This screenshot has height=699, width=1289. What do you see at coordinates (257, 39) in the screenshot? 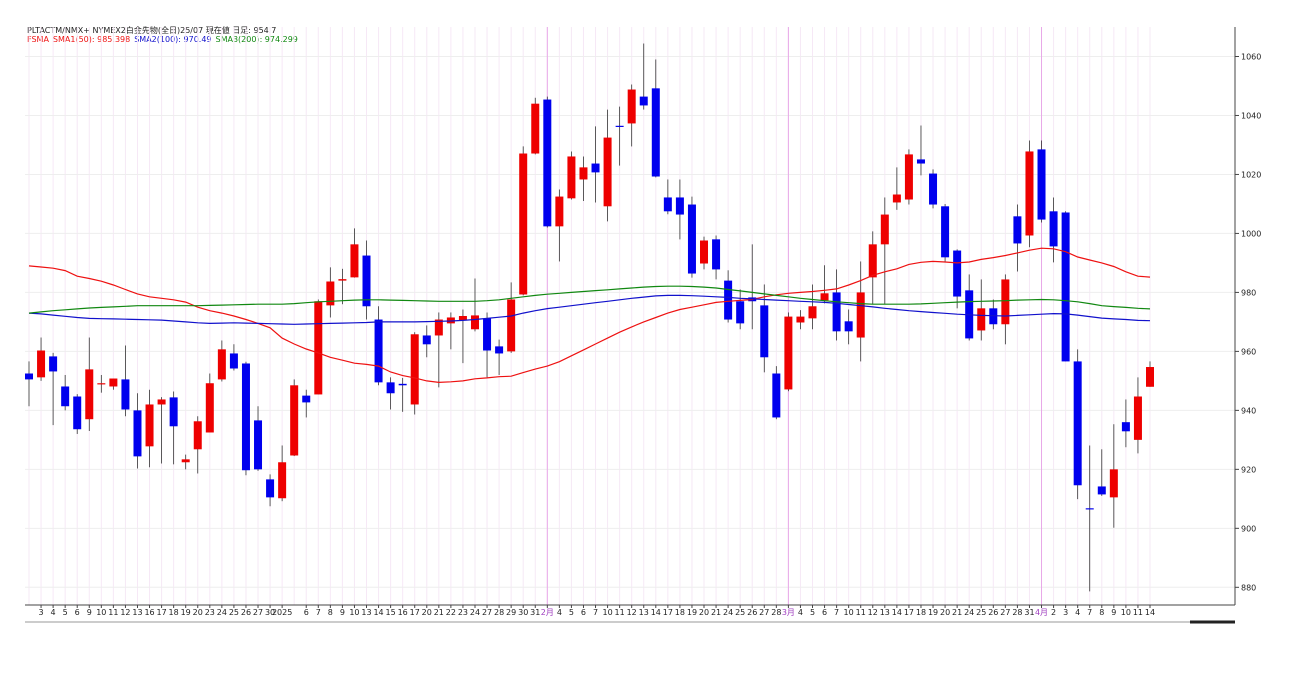
I see `legend-entry: SMA3(200): 974.299` at bounding box center [257, 39].